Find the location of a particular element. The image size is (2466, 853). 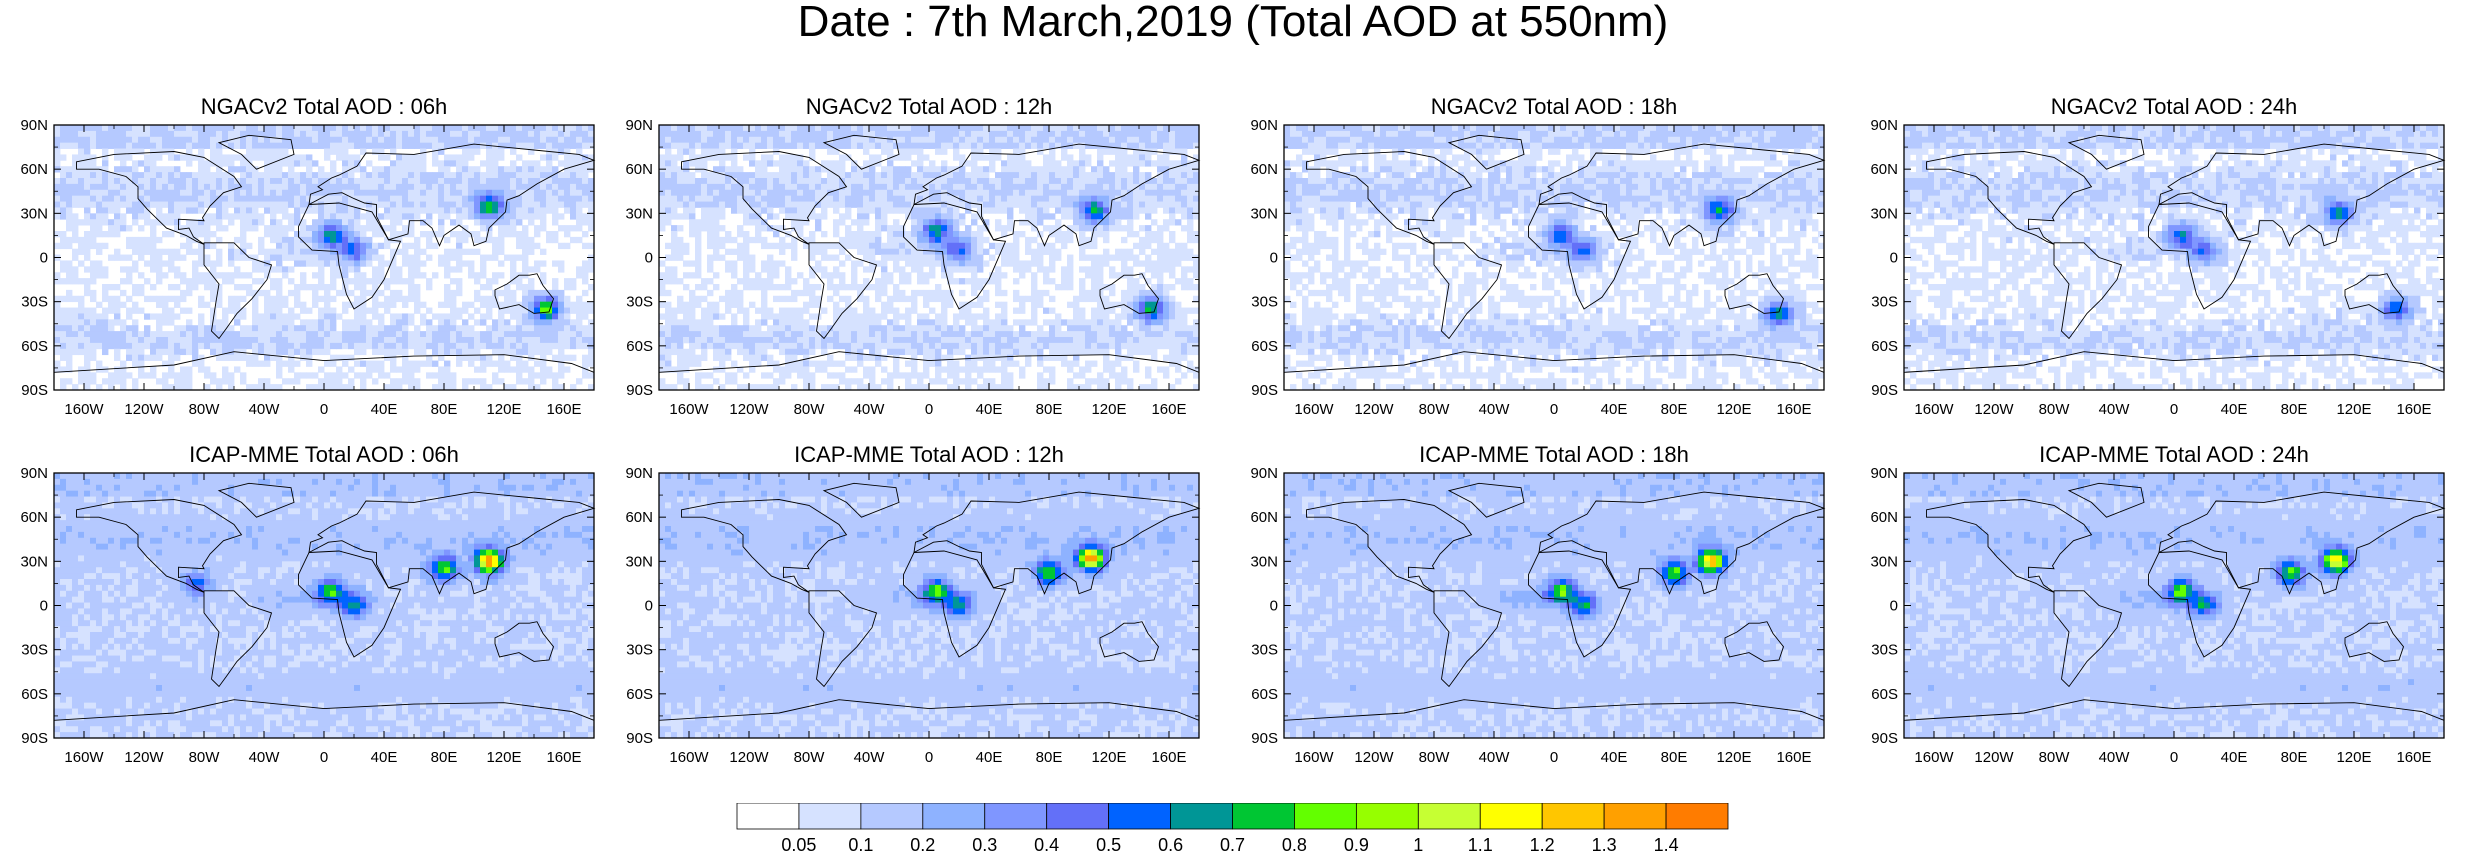

panel-title: ICAP-MME Total AOD : 24h is located at coordinates (2174, 455).